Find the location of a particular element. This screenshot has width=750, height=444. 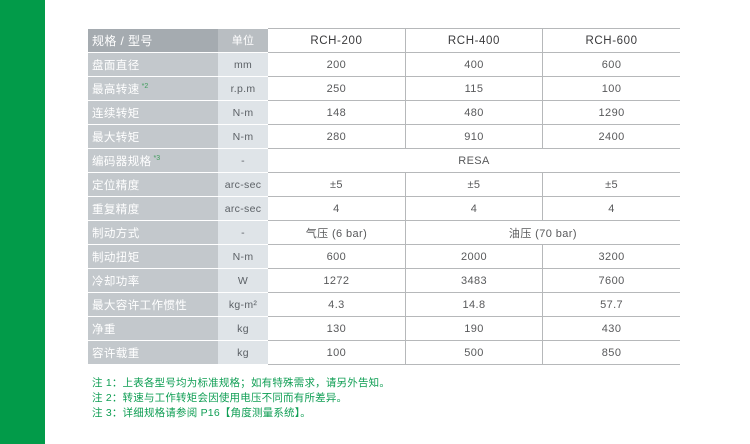

row-value: 2400 is located at coordinates (611, 136).